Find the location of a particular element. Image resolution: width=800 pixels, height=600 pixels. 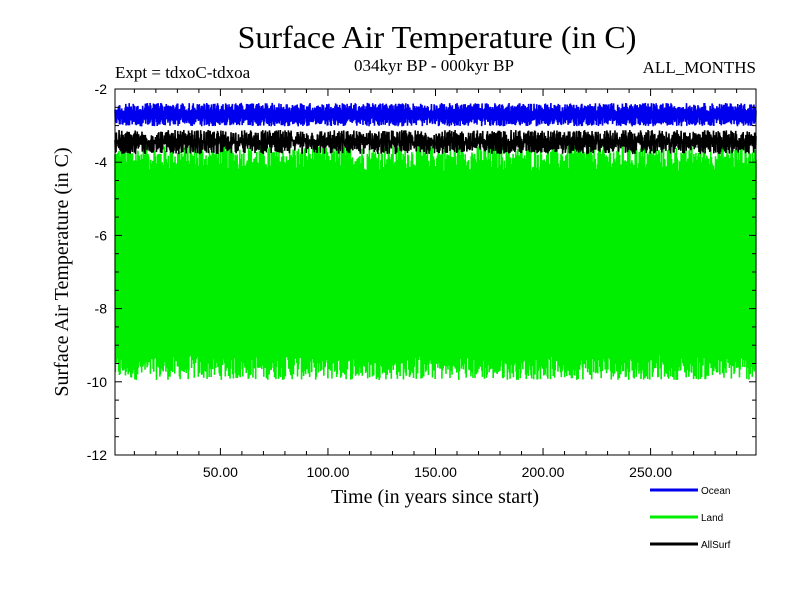

x-tick-label: 250.00 is located at coordinates (650, 472).